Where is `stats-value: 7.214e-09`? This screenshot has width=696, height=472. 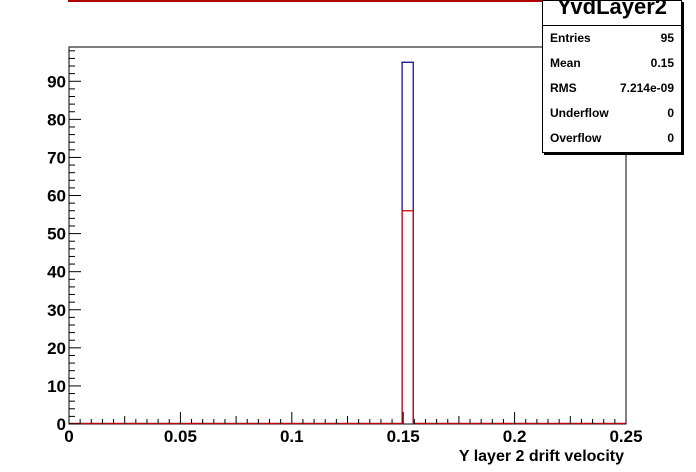 stats-value: 7.214e-09 is located at coordinates (646, 88).